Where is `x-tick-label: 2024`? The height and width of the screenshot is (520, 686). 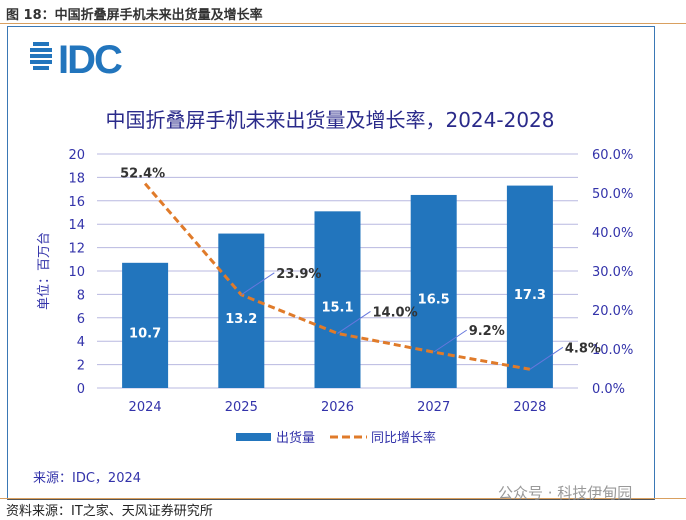
x-tick-label: 2024 is located at coordinates (145, 407).